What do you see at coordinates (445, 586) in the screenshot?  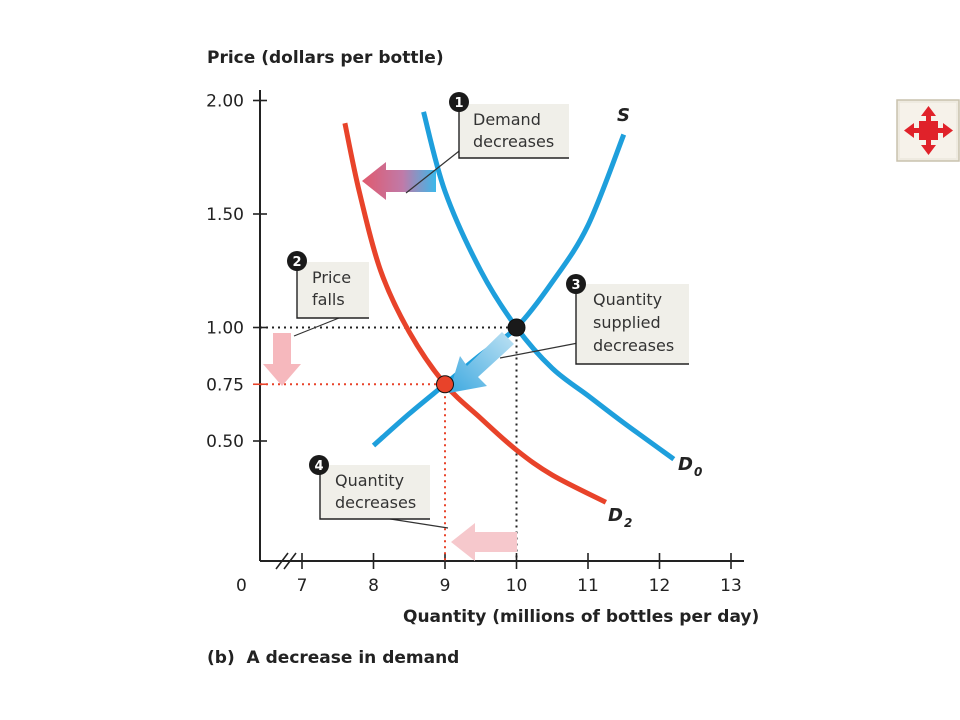 I see `x-tick-label: 9` at bounding box center [445, 586].